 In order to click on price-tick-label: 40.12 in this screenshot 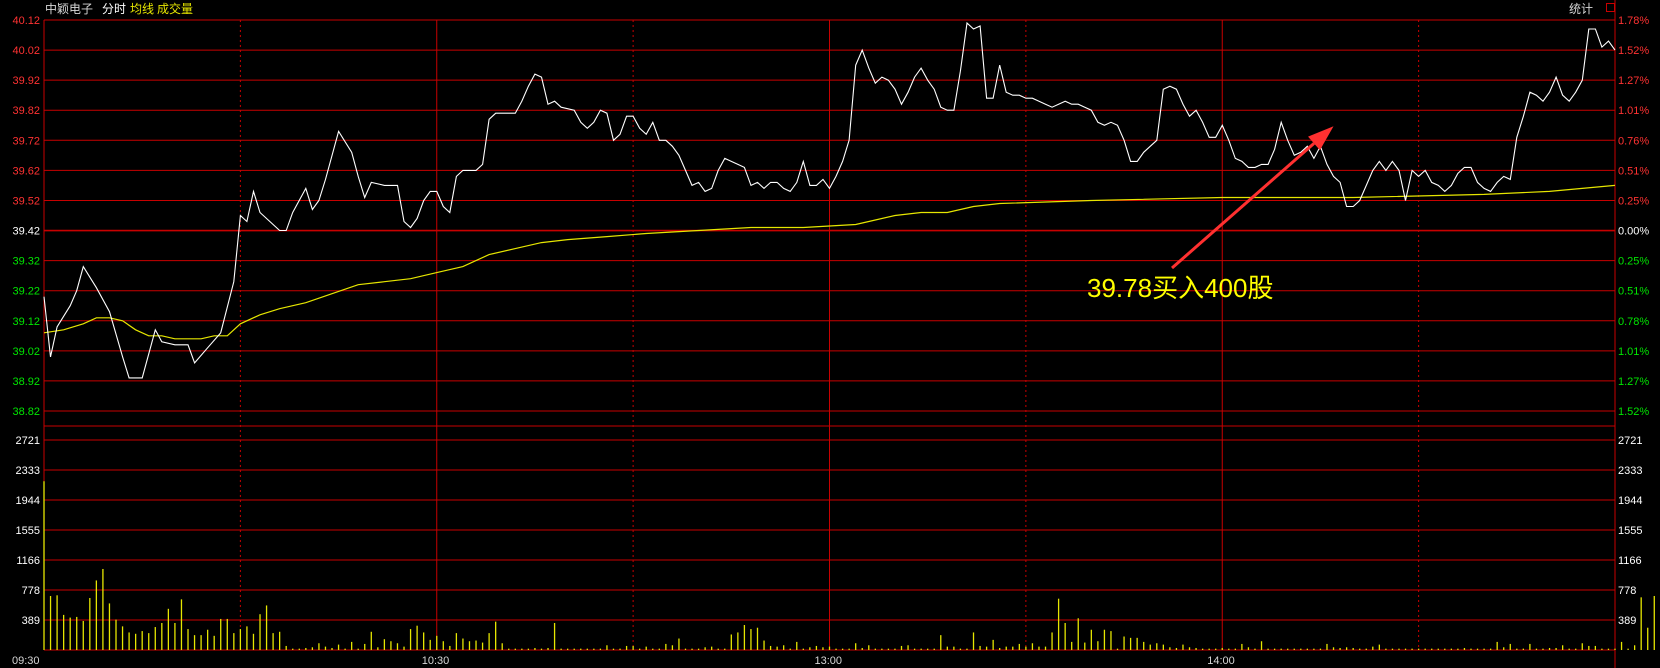, I will do `click(26, 21)`.